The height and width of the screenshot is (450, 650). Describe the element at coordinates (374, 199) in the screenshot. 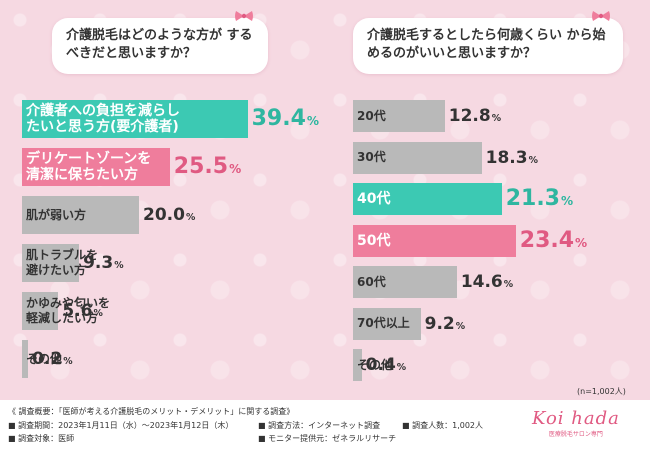

I see `category-label: 40代` at that location.